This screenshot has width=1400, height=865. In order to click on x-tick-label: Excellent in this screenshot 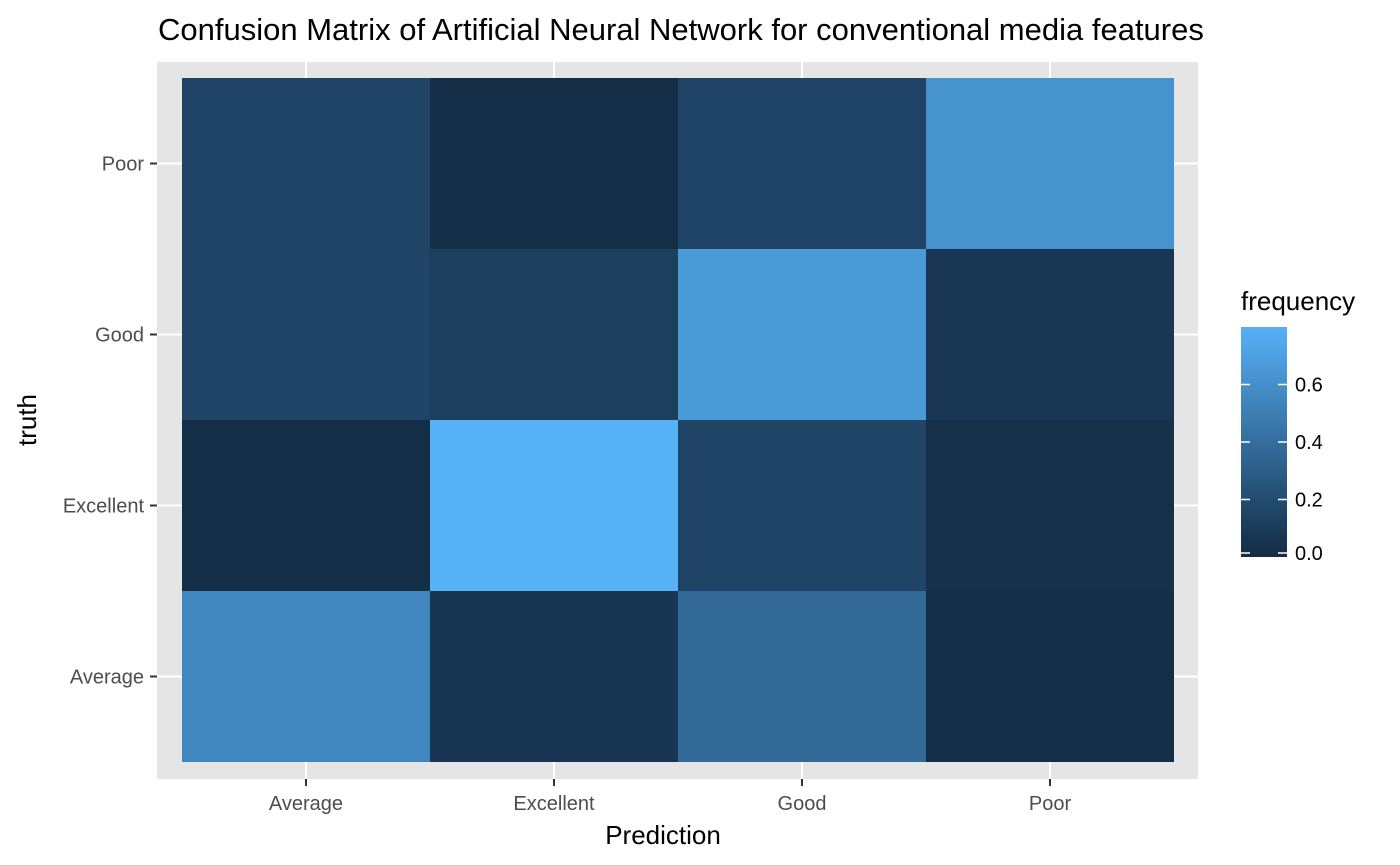, I will do `click(554, 804)`.